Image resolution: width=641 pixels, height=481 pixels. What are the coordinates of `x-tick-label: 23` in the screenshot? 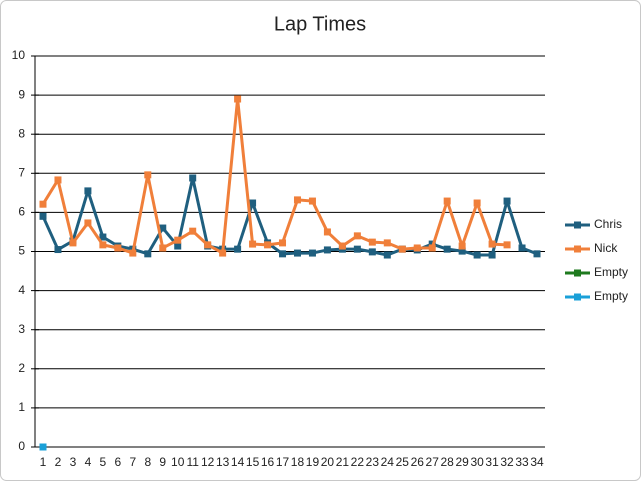 It's located at (373, 462).